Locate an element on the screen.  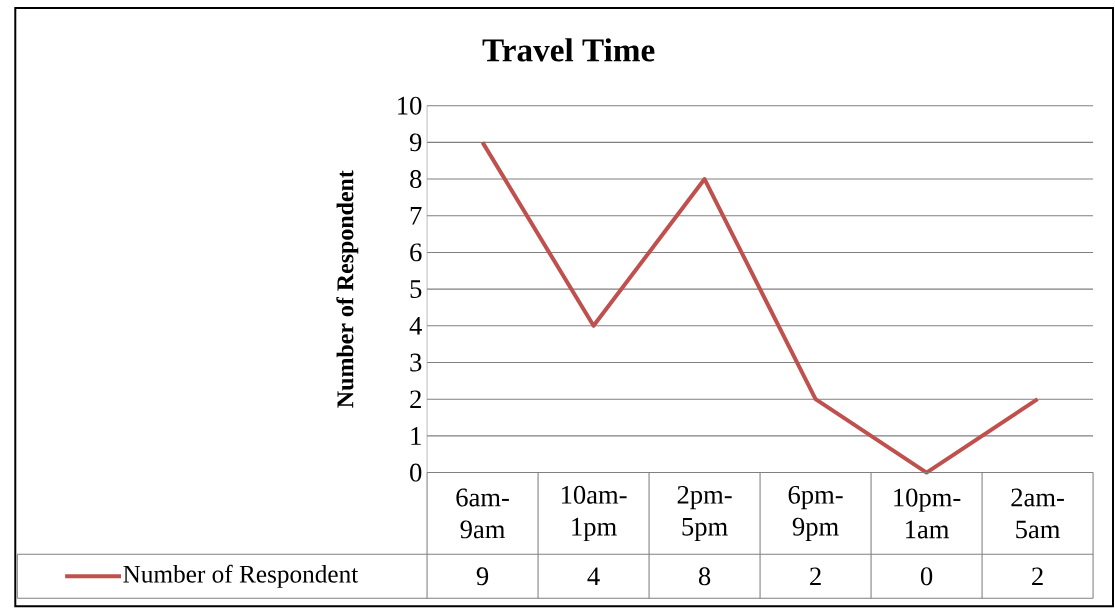
data-label: 0 is located at coordinates (926, 576).